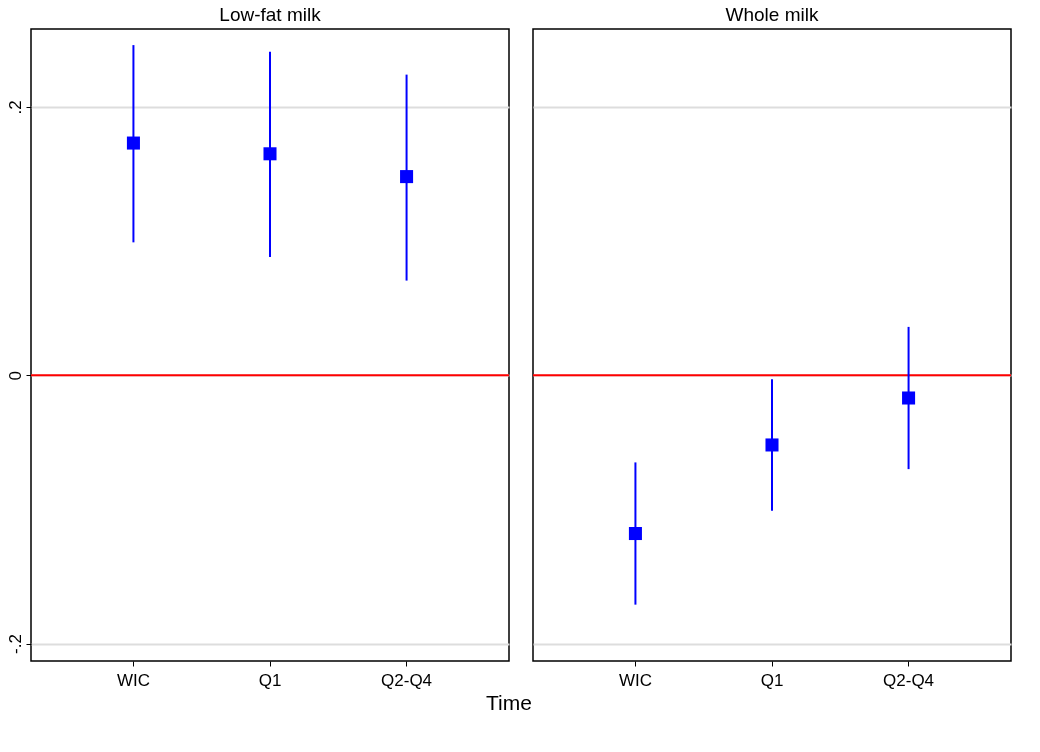 The height and width of the screenshot is (752, 1040). Describe the element at coordinates (509, 702) in the screenshot. I see `x-axis-title: Time` at that location.